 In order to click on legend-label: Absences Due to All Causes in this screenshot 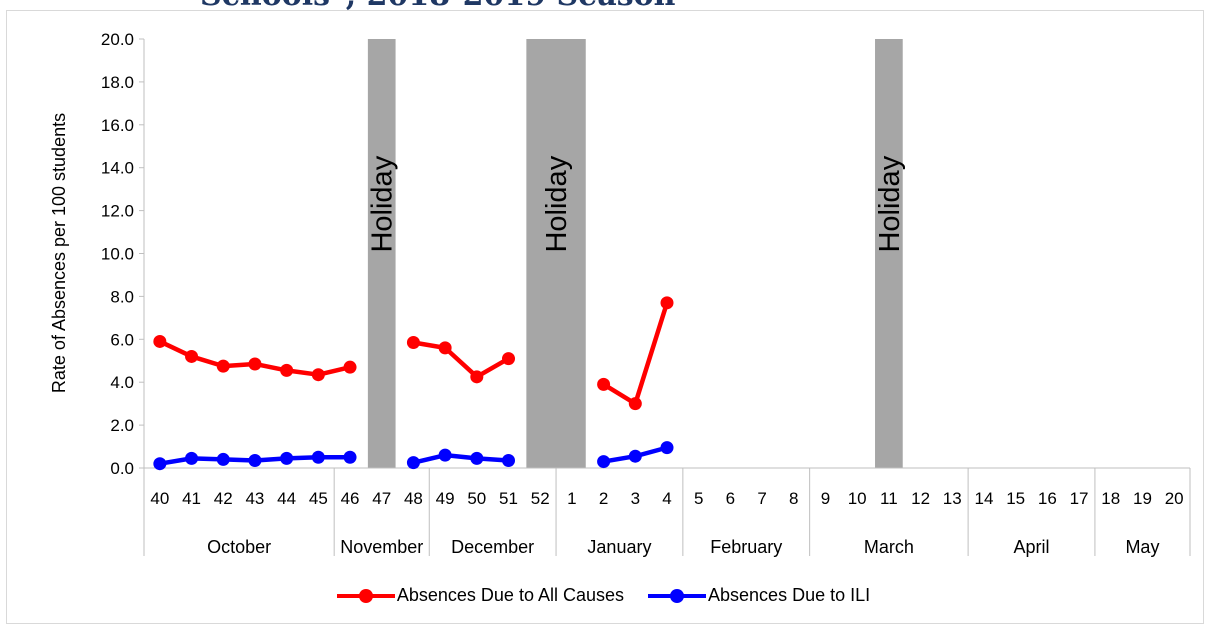, I will do `click(510, 595)`.